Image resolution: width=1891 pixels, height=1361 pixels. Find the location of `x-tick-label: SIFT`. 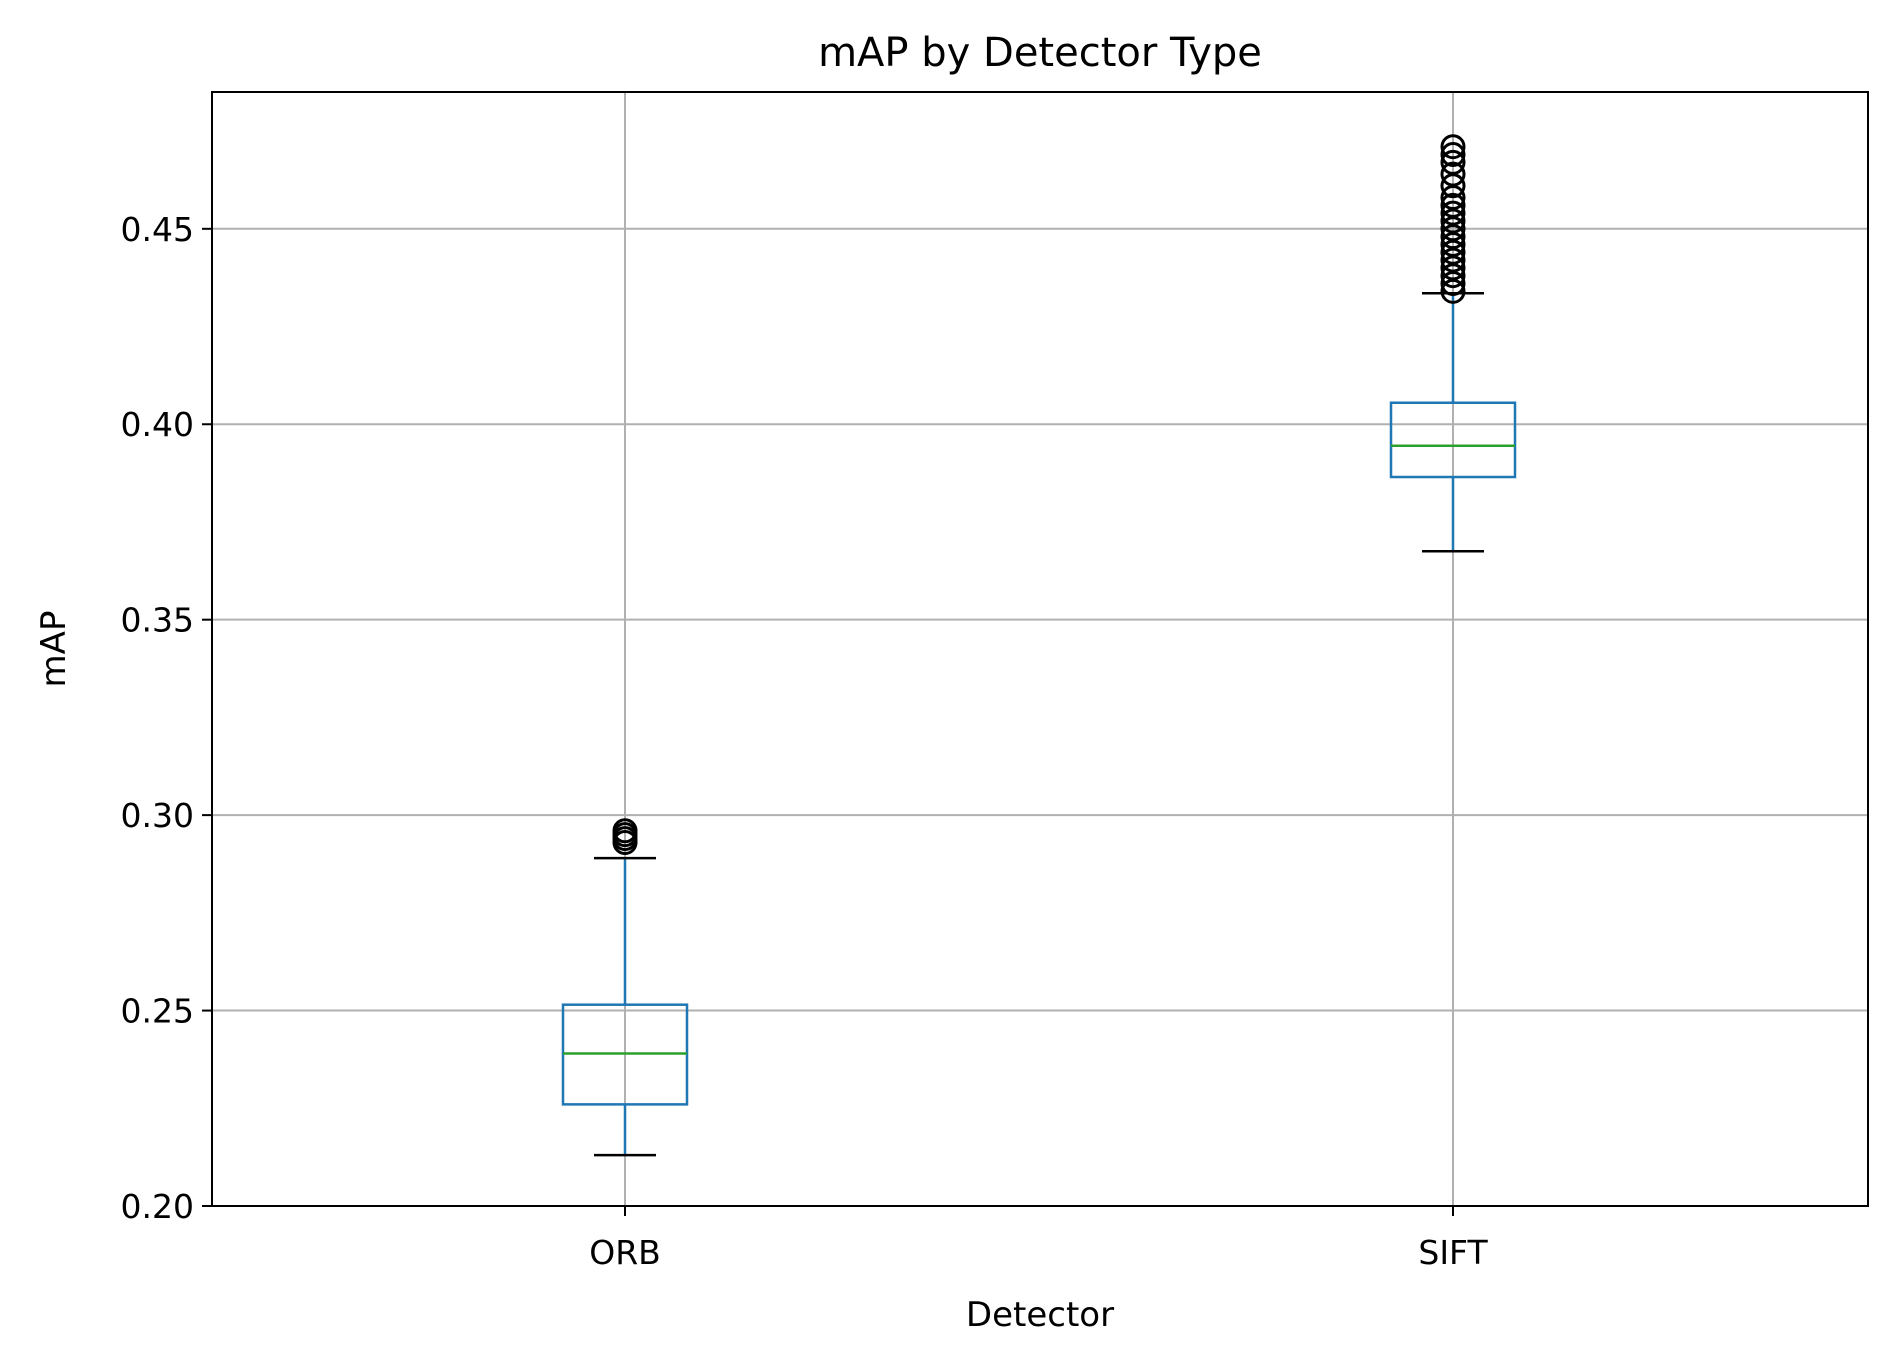

x-tick-label: SIFT is located at coordinates (1453, 1252).